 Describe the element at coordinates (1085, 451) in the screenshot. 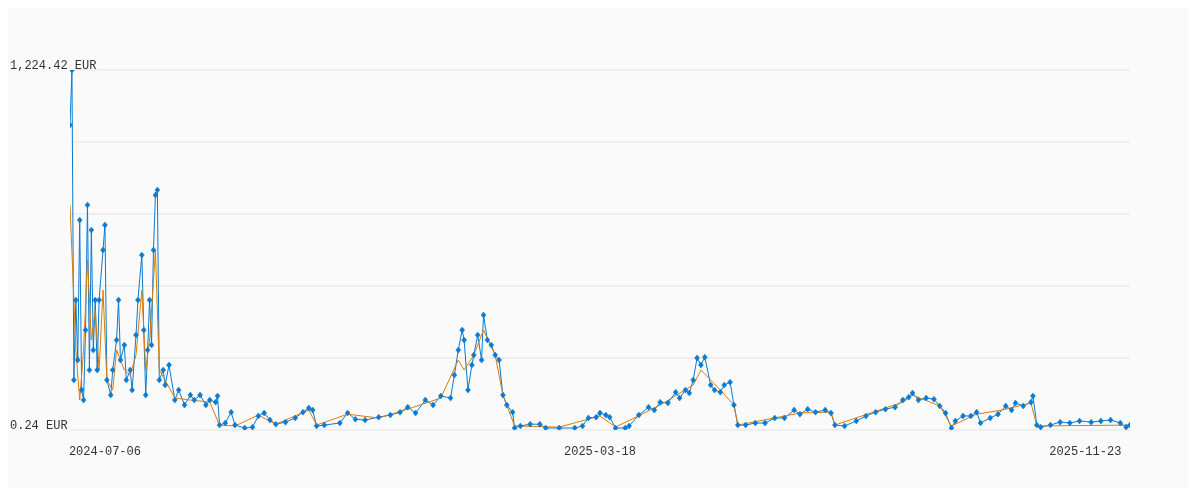

I see `x-tick-label: 2025-11-23` at that location.